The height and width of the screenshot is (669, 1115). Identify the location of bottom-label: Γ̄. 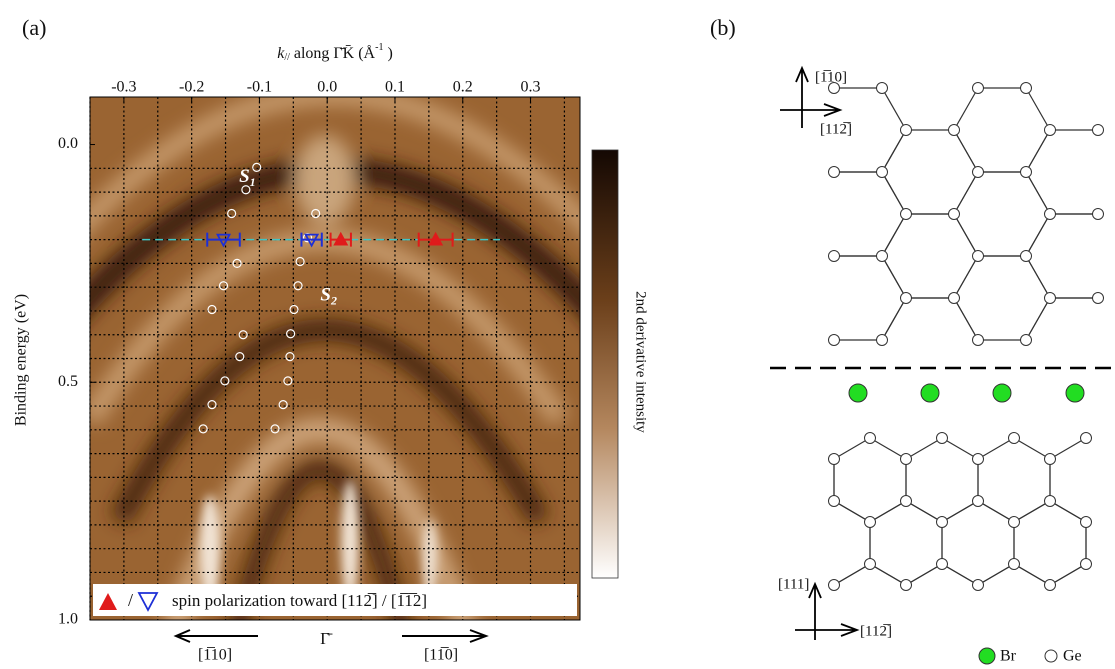
(326, 638).